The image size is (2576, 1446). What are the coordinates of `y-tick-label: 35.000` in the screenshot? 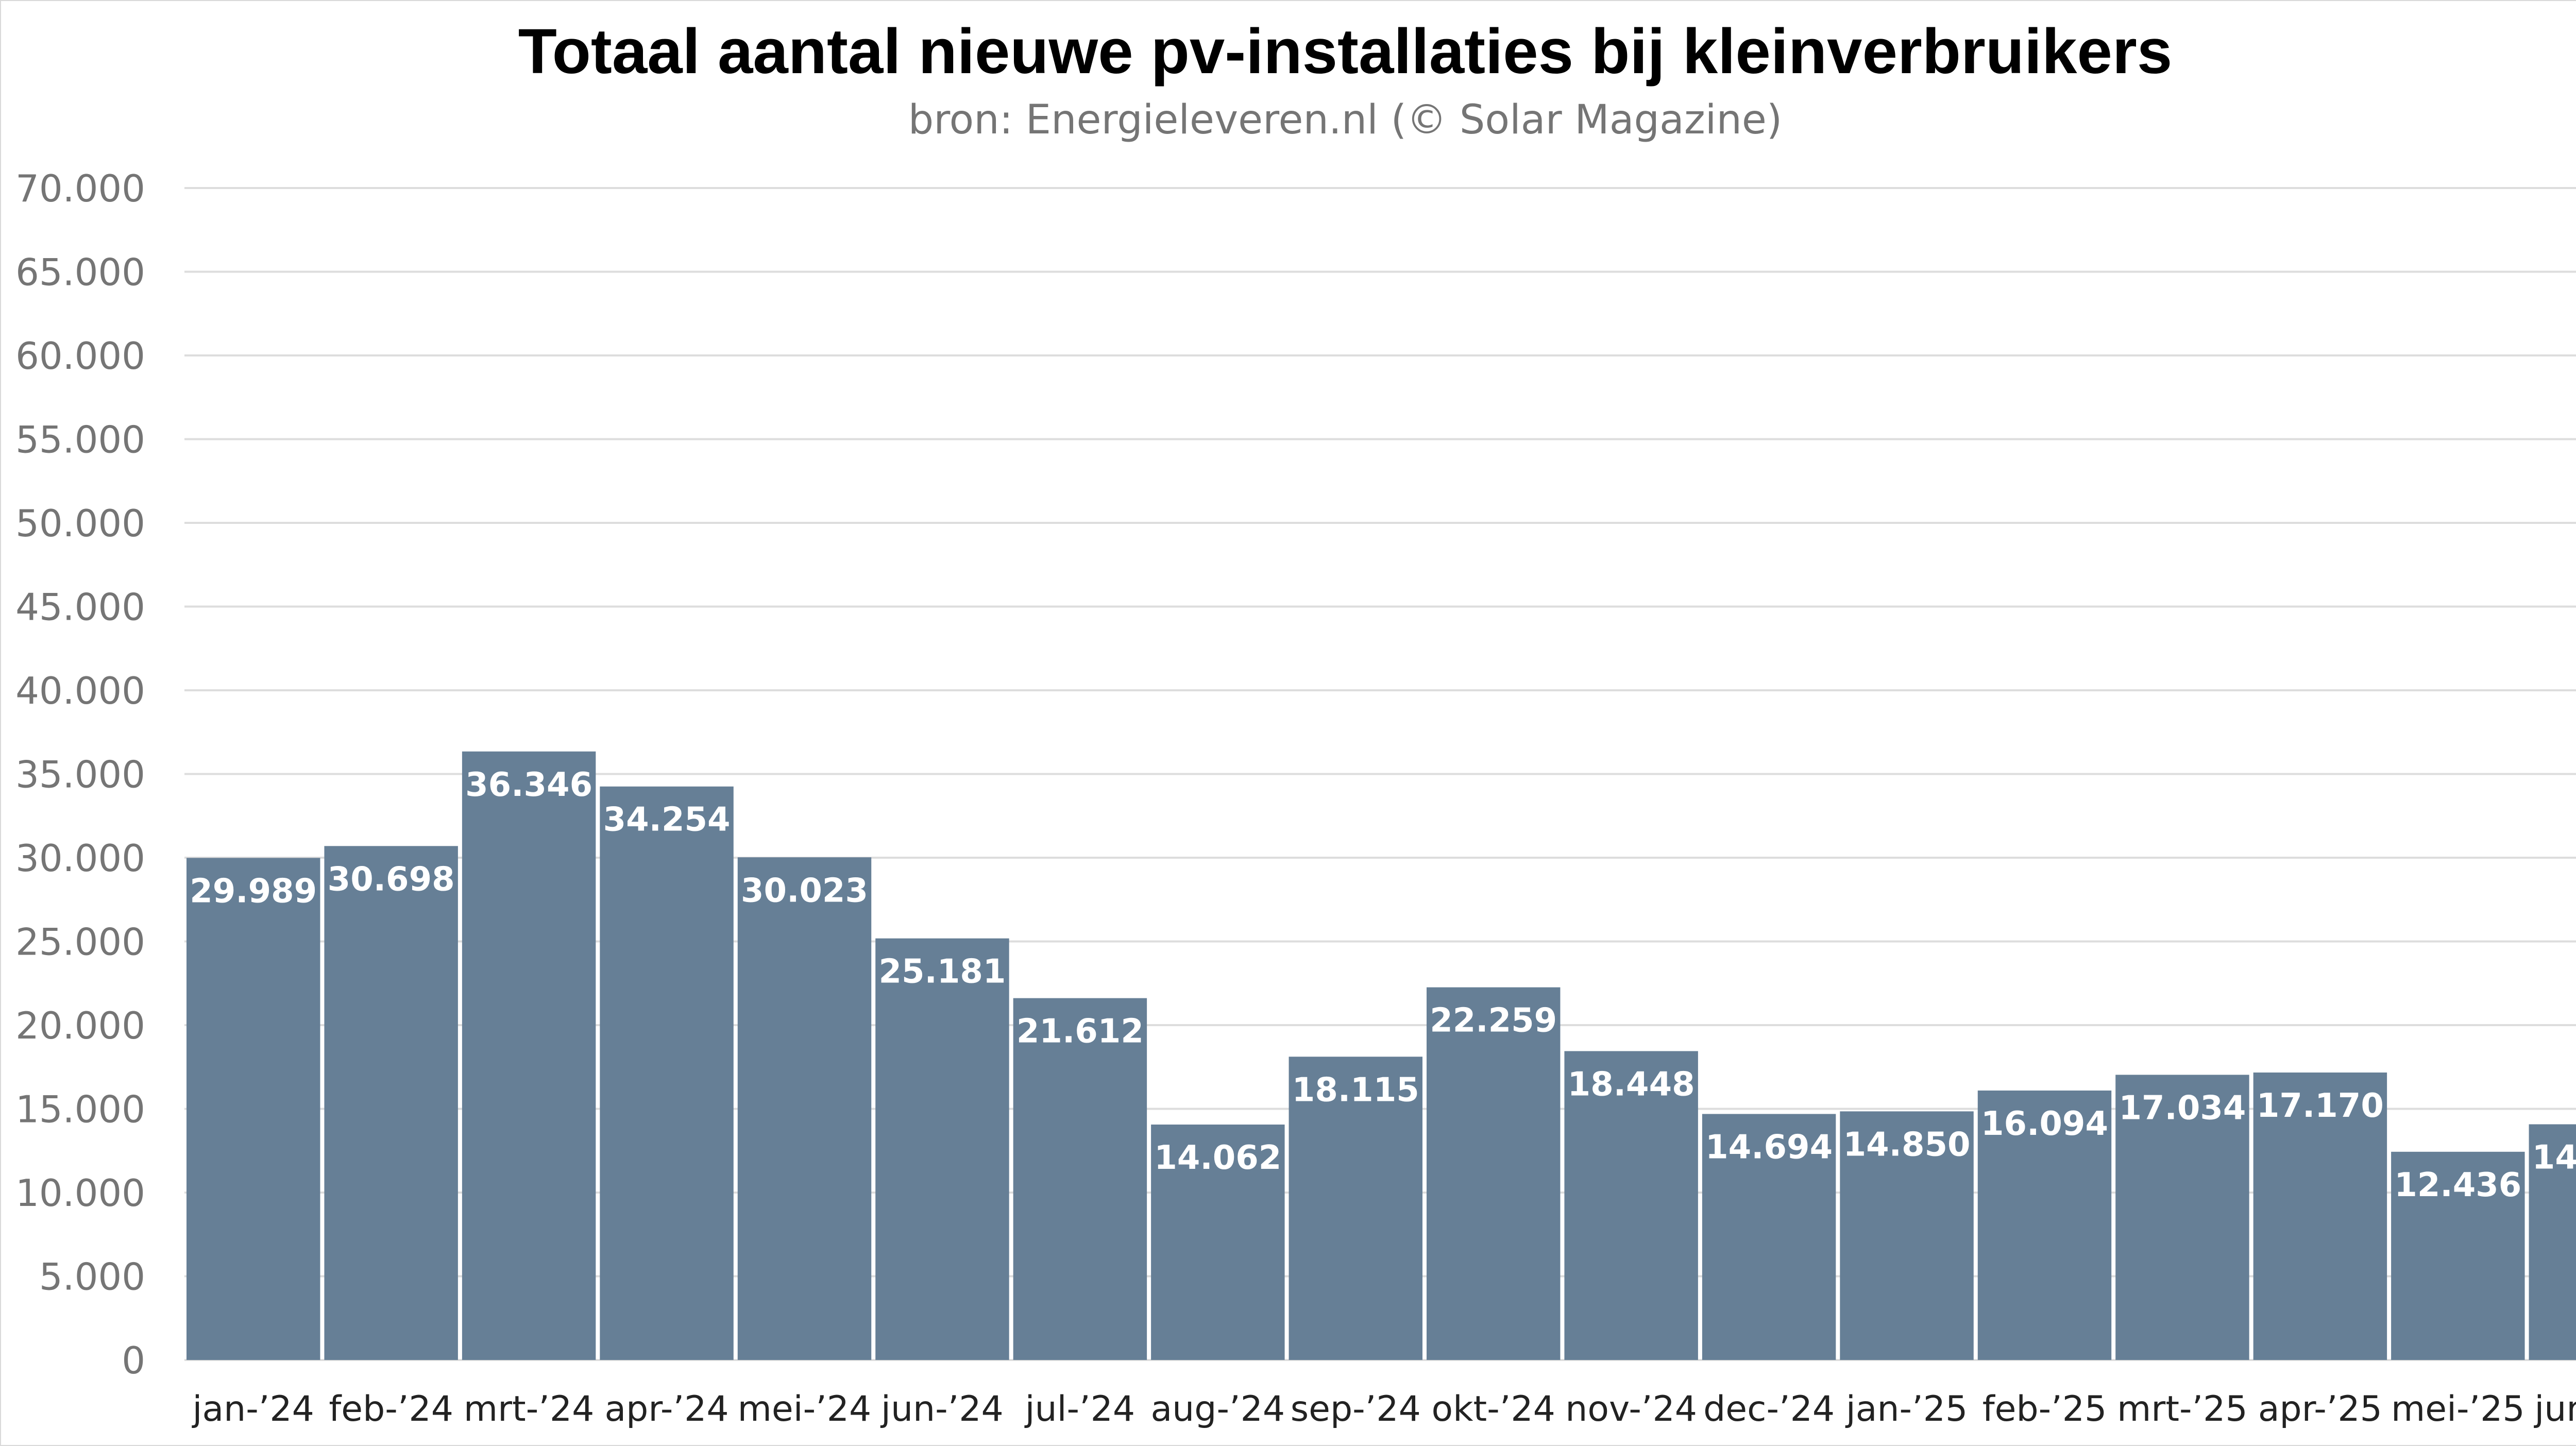 It's located at (80, 774).